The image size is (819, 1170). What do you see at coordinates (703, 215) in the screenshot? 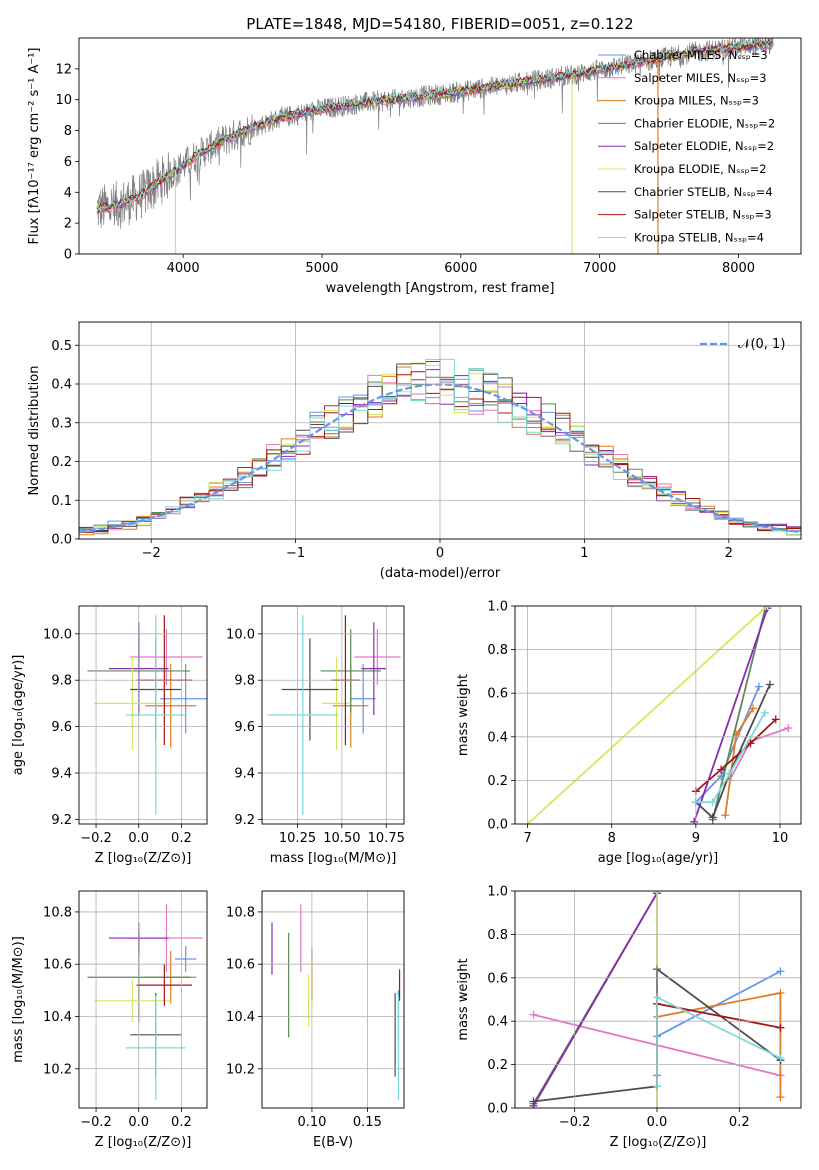
I see `legend-label: Salpeter STELIB, Nₛₛₚ=3` at bounding box center [703, 215].